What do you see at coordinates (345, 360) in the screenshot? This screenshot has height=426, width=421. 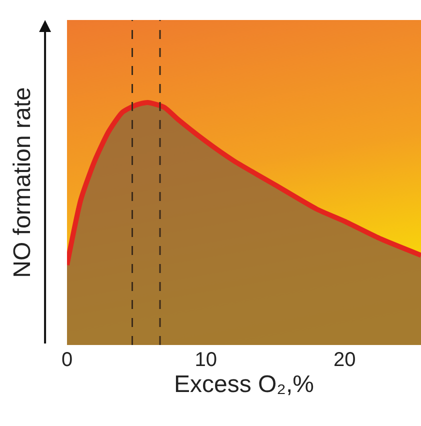 I see `x-tick-label: 20` at bounding box center [345, 360].